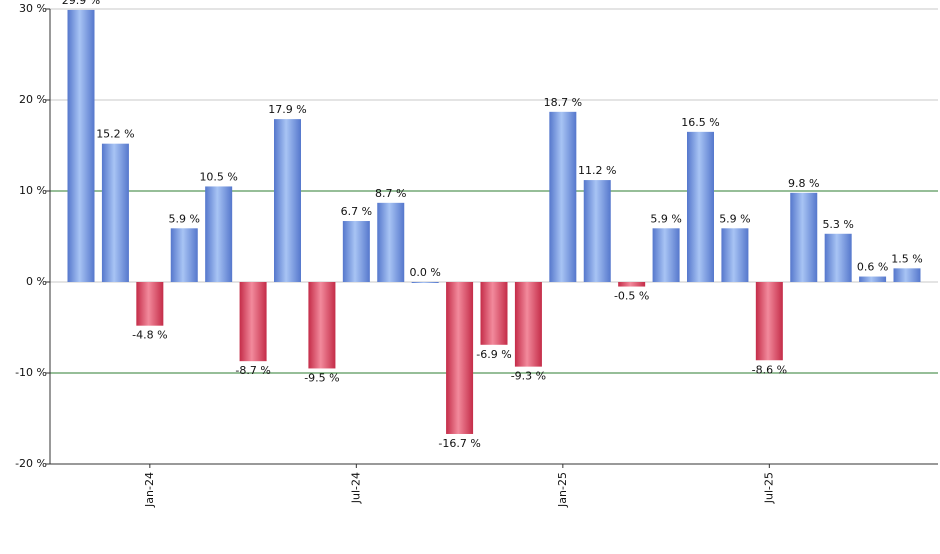  I want to click on value-label: 0.6 %, so click(872, 267).